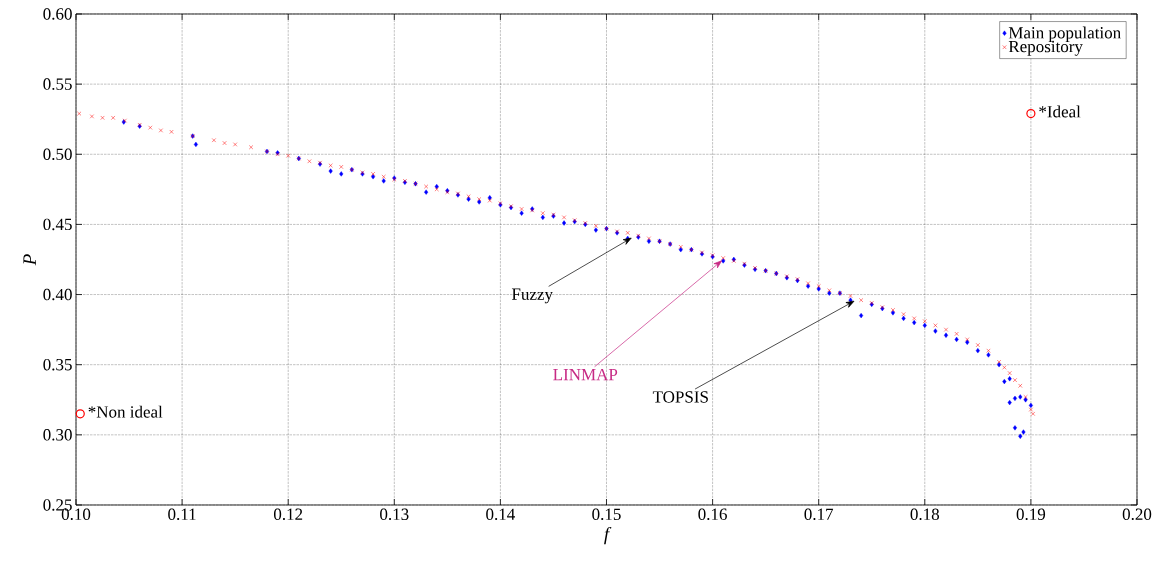 The width and height of the screenshot is (1157, 564). What do you see at coordinates (501, 514) in the screenshot?
I see `x-tick-label: 0.14` at bounding box center [501, 514].